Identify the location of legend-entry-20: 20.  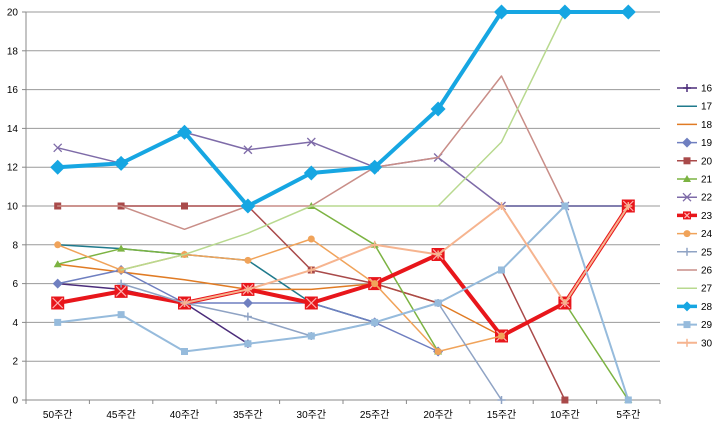
(695, 161).